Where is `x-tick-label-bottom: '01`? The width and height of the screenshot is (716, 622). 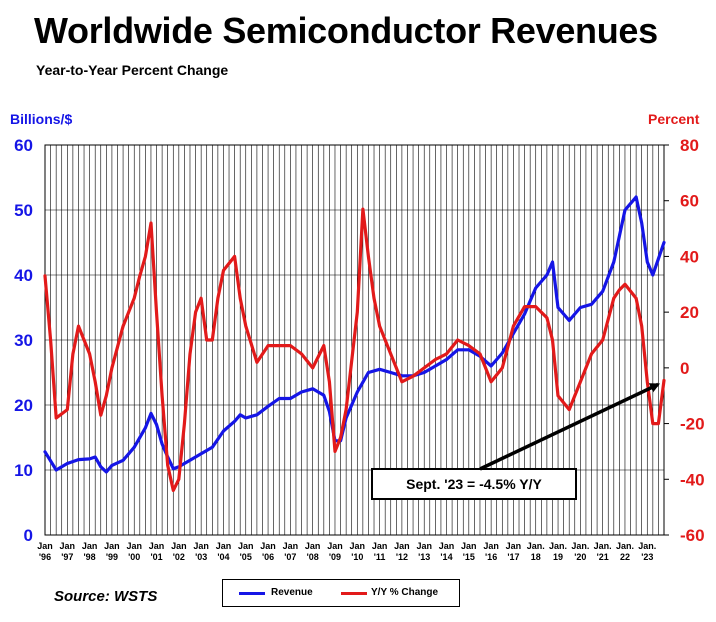 x-tick-label-bottom: '01 is located at coordinates (156, 557).